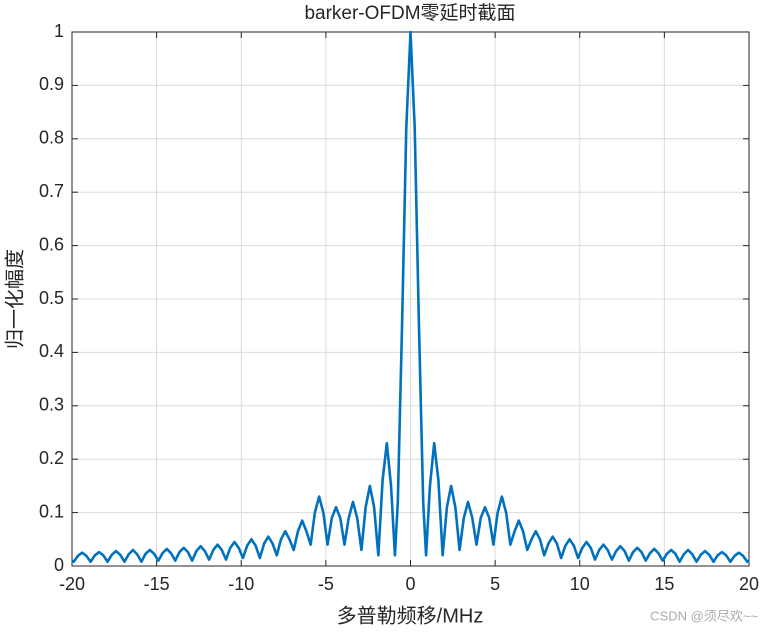 The height and width of the screenshot is (632, 764). Describe the element at coordinates (410, 615) in the screenshot. I see `x-axis-label: 多普勒频移/MHz` at that location.